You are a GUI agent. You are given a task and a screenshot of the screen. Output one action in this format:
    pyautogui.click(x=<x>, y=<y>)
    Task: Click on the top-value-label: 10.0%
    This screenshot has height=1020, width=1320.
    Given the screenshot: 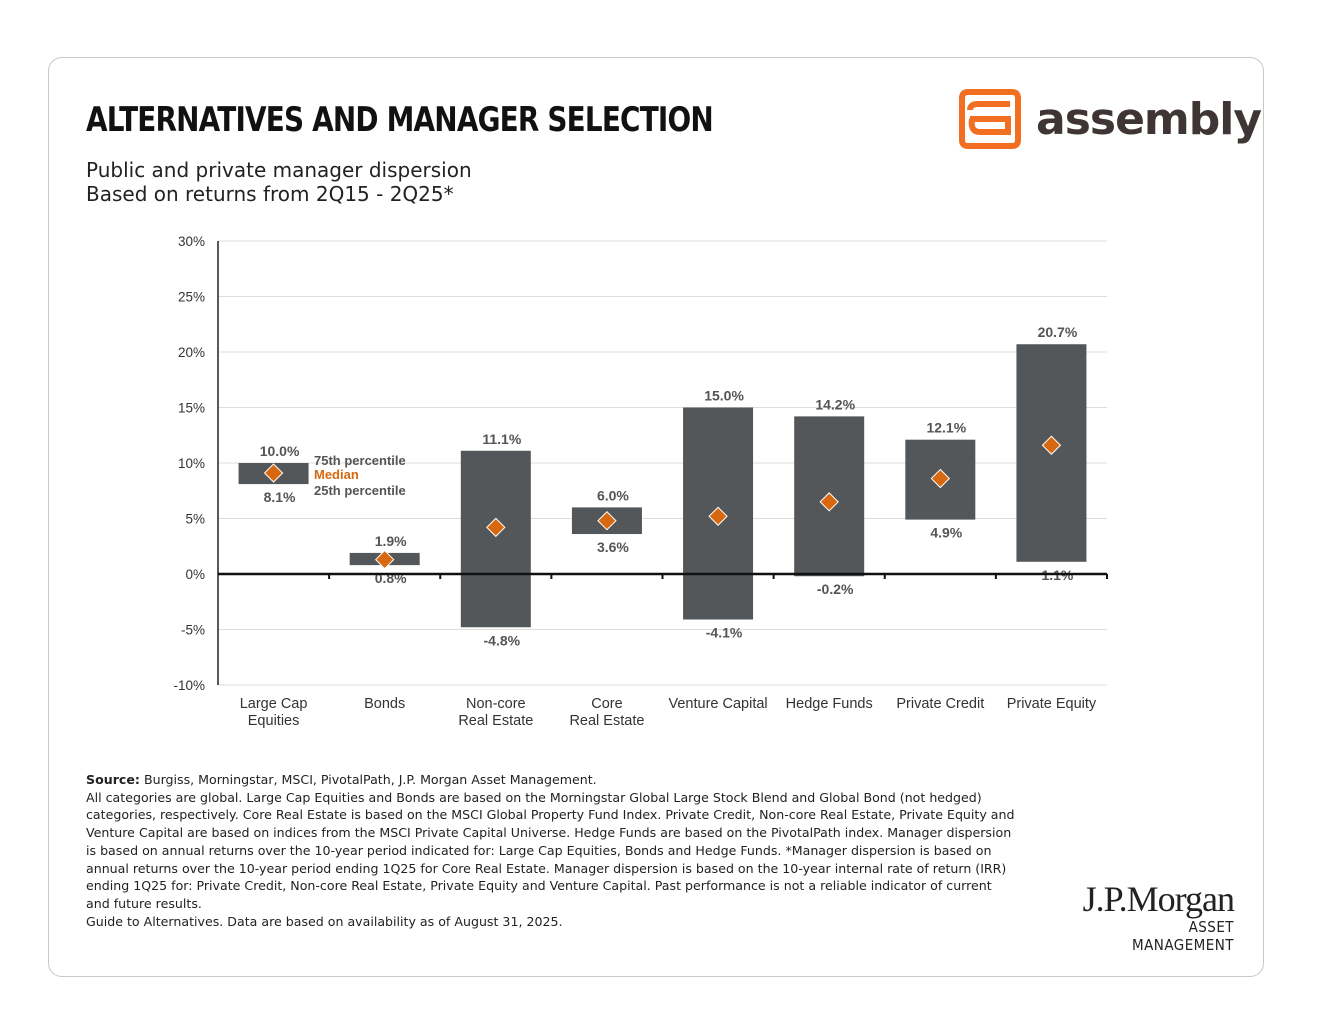 What is the action you would take?
    pyautogui.click(x=280, y=451)
    